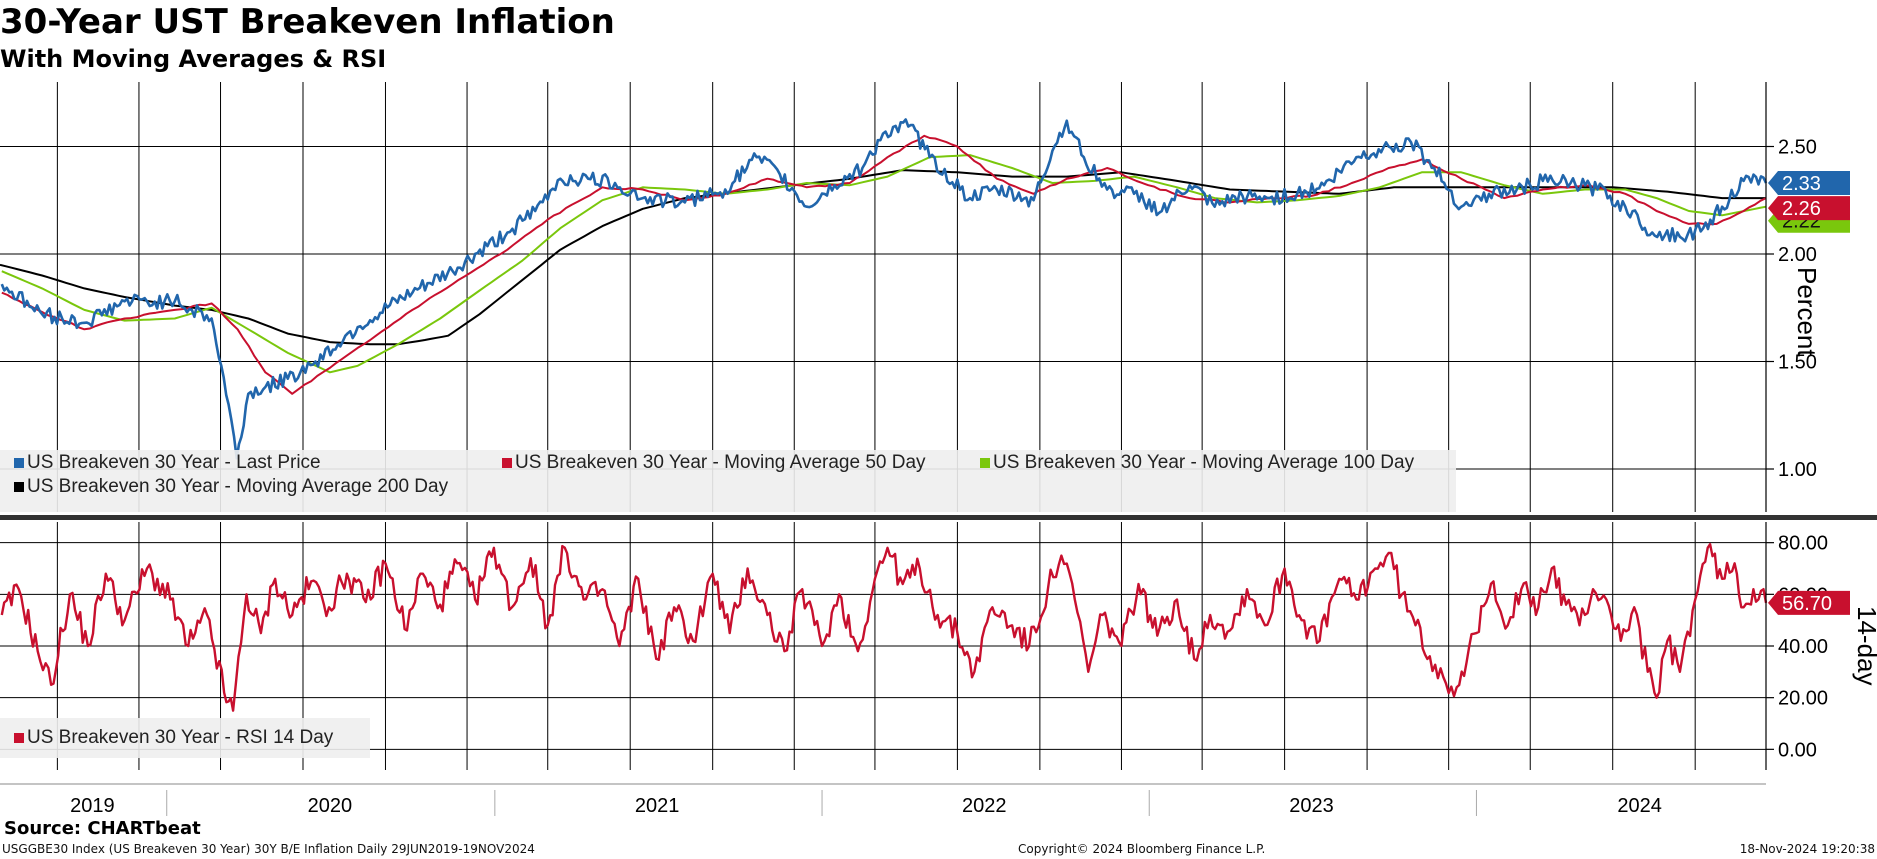 The image size is (1877, 859). What do you see at coordinates (1801, 184) in the screenshot?
I see `tag-last-price-text: 2.33` at bounding box center [1801, 184].